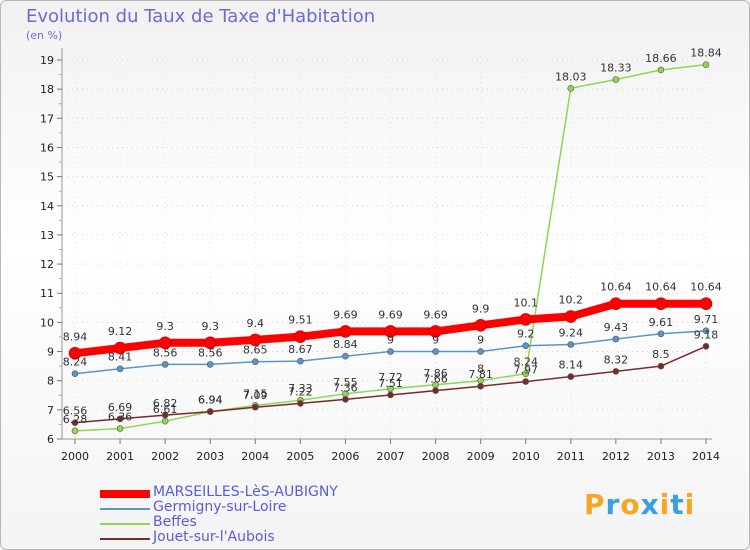 This screenshot has height=550, width=750. What do you see at coordinates (677, 504) in the screenshot?
I see `logo-letter: t` at bounding box center [677, 504].